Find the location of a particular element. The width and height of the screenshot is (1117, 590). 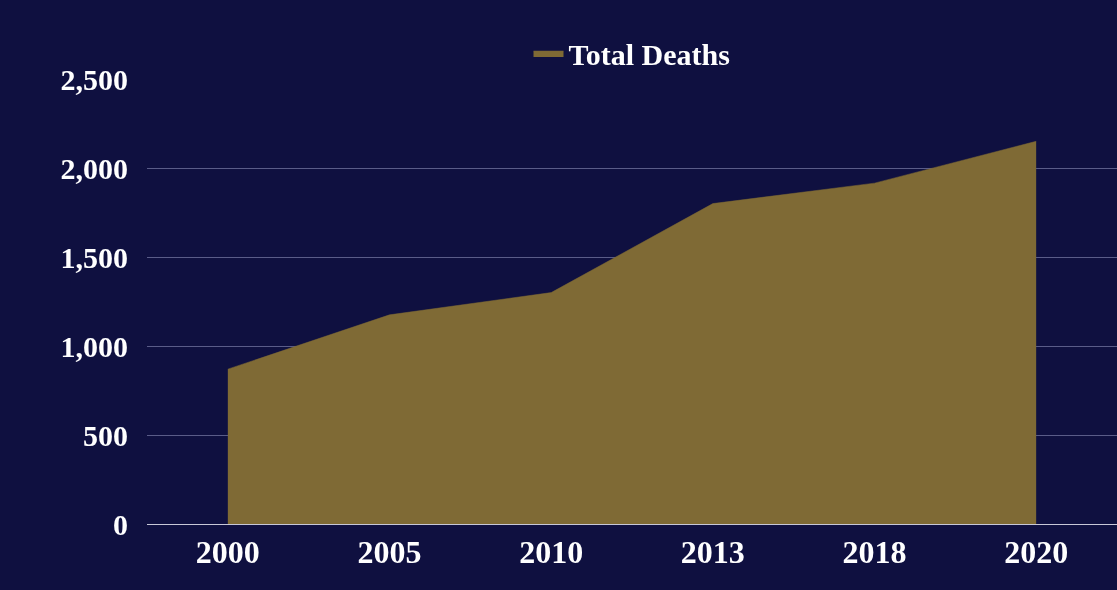

y-tick-label: 2,000 is located at coordinates (94, 168).